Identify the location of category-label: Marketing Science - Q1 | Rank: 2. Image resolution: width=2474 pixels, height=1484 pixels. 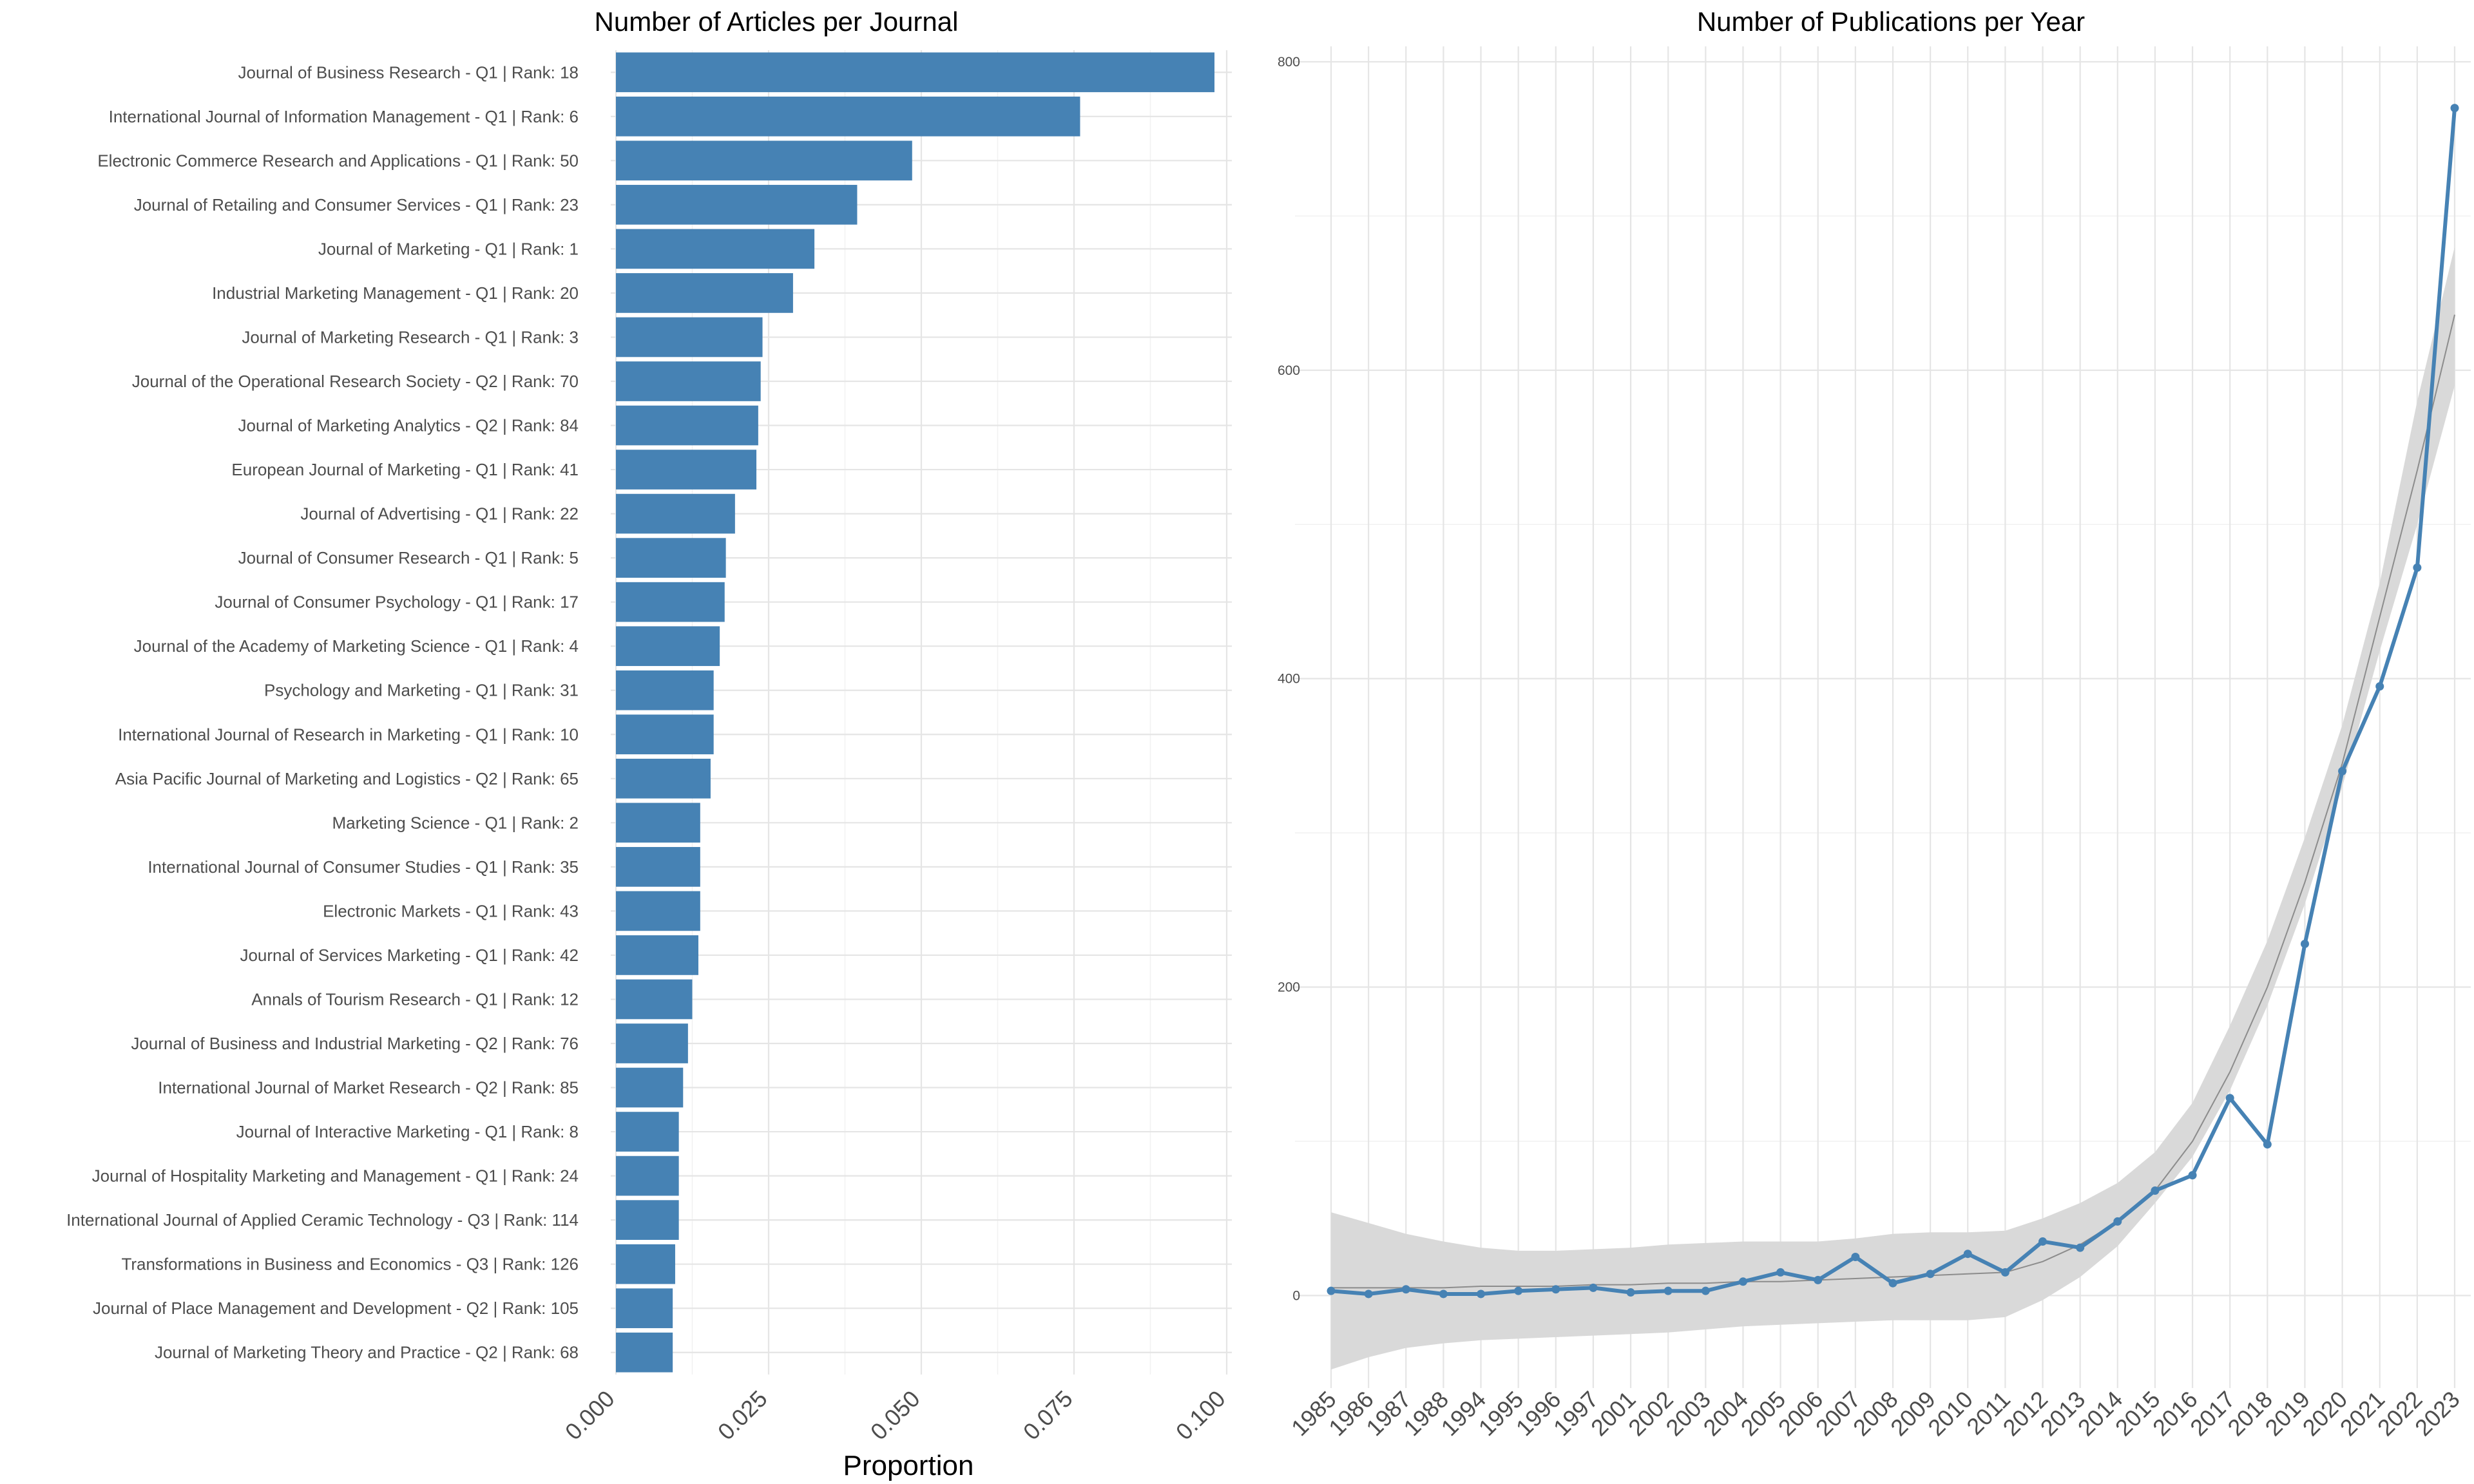
(455, 822).